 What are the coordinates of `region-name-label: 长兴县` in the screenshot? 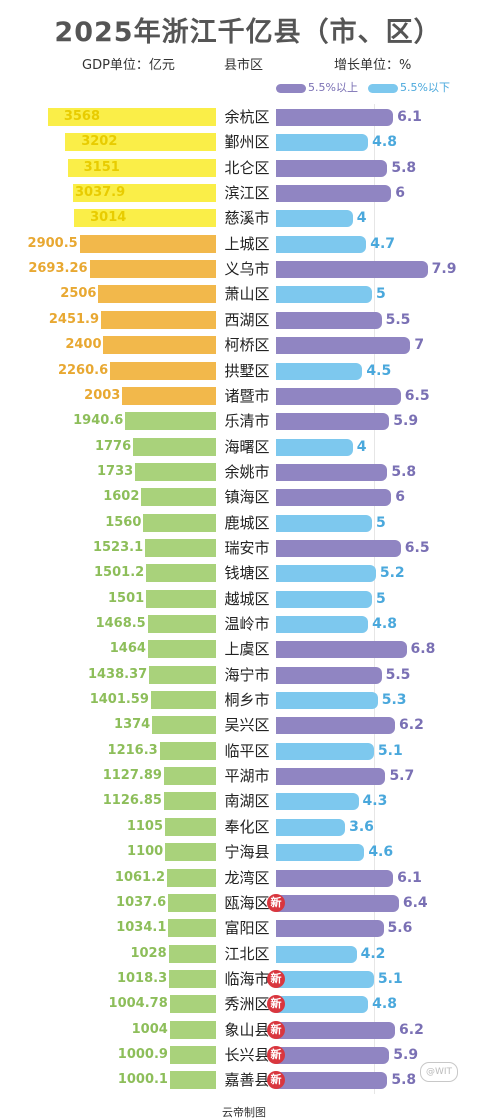 It's located at (247, 1054).